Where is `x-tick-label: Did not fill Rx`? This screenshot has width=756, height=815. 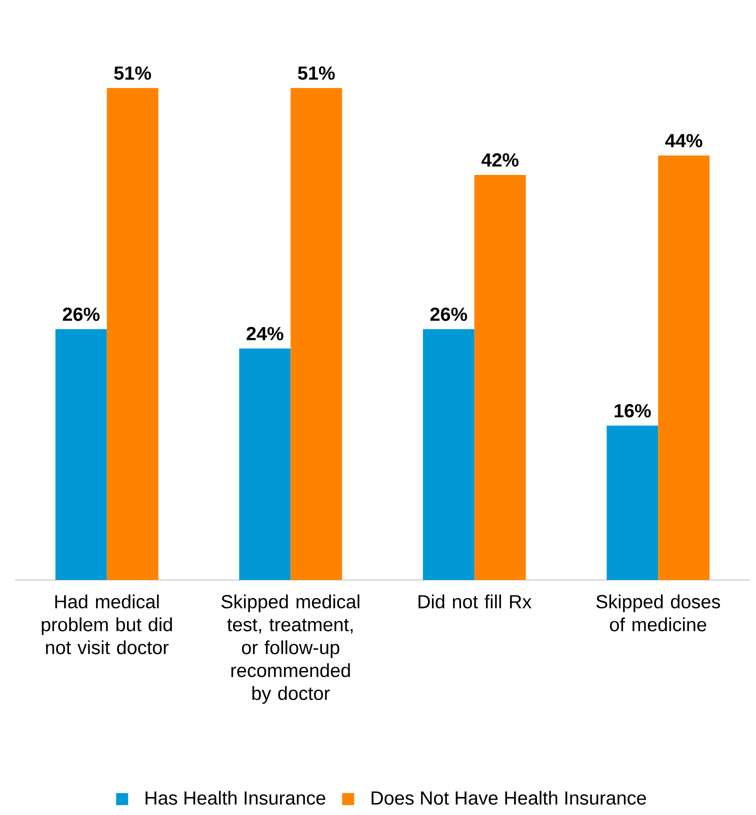 x-tick-label: Did not fill Rx is located at coordinates (475, 601).